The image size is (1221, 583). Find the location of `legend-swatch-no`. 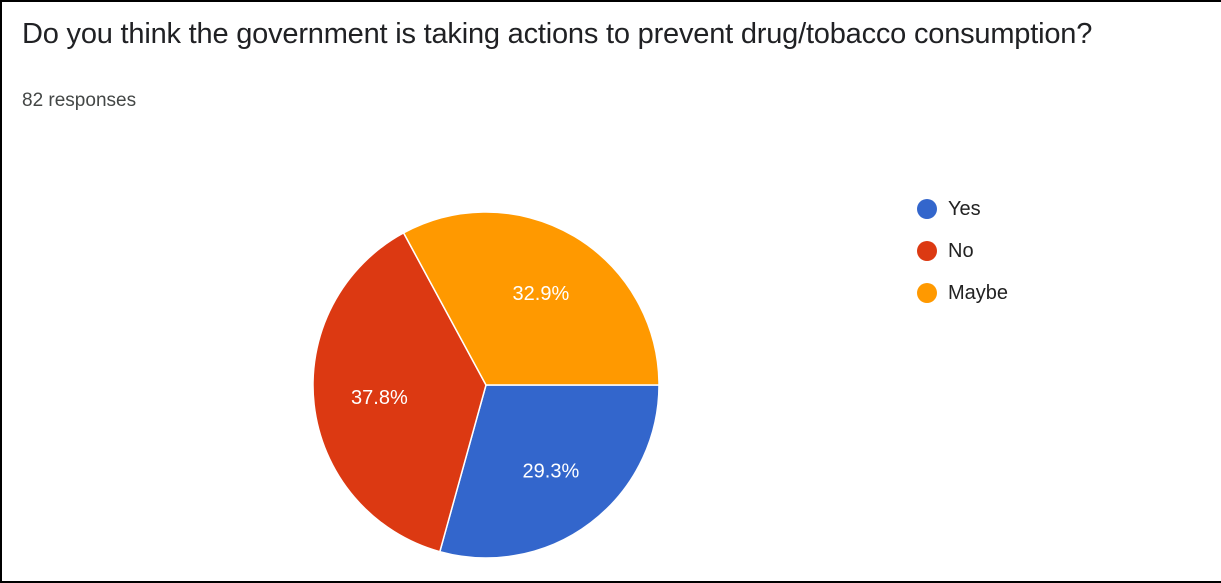

legend-swatch-no is located at coordinates (927, 251).